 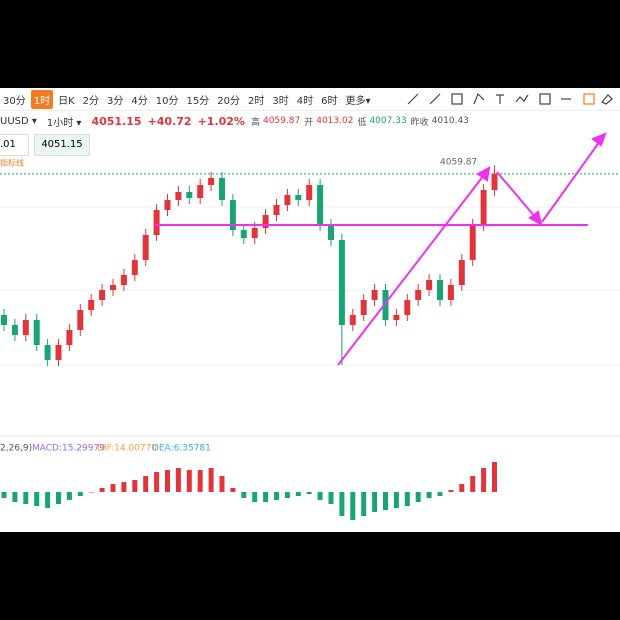 I want to click on interval: 日K, so click(x=66, y=101).